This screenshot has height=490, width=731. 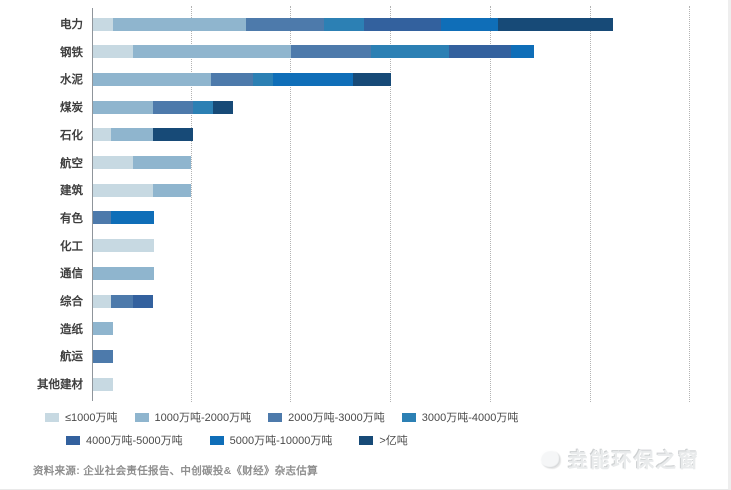 What do you see at coordinates (281, 441) in the screenshot?
I see `legend-label: 5000万吨-10000万吨` at bounding box center [281, 441].